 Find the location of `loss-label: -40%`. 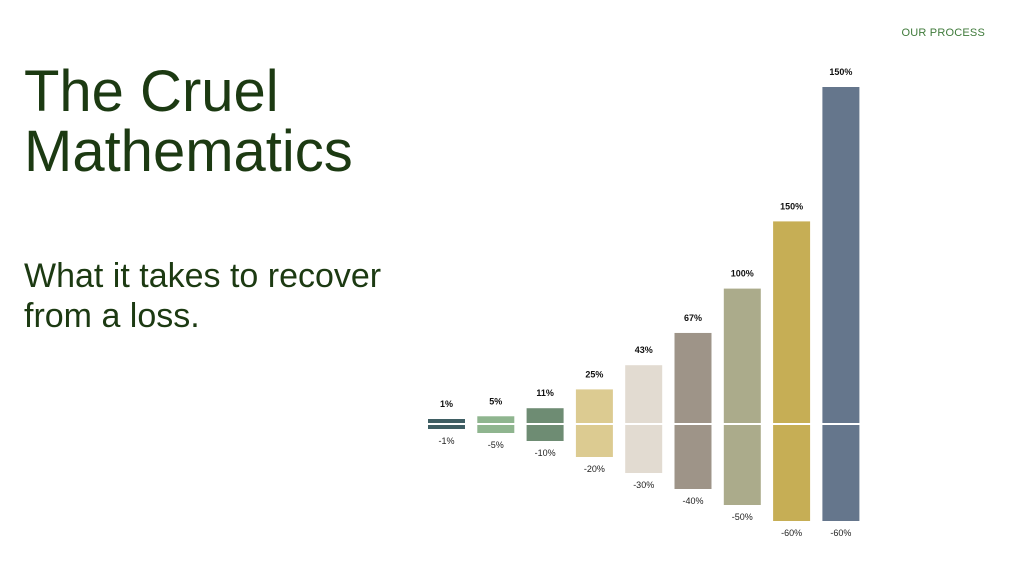

loss-label: -40% is located at coordinates (692, 501).